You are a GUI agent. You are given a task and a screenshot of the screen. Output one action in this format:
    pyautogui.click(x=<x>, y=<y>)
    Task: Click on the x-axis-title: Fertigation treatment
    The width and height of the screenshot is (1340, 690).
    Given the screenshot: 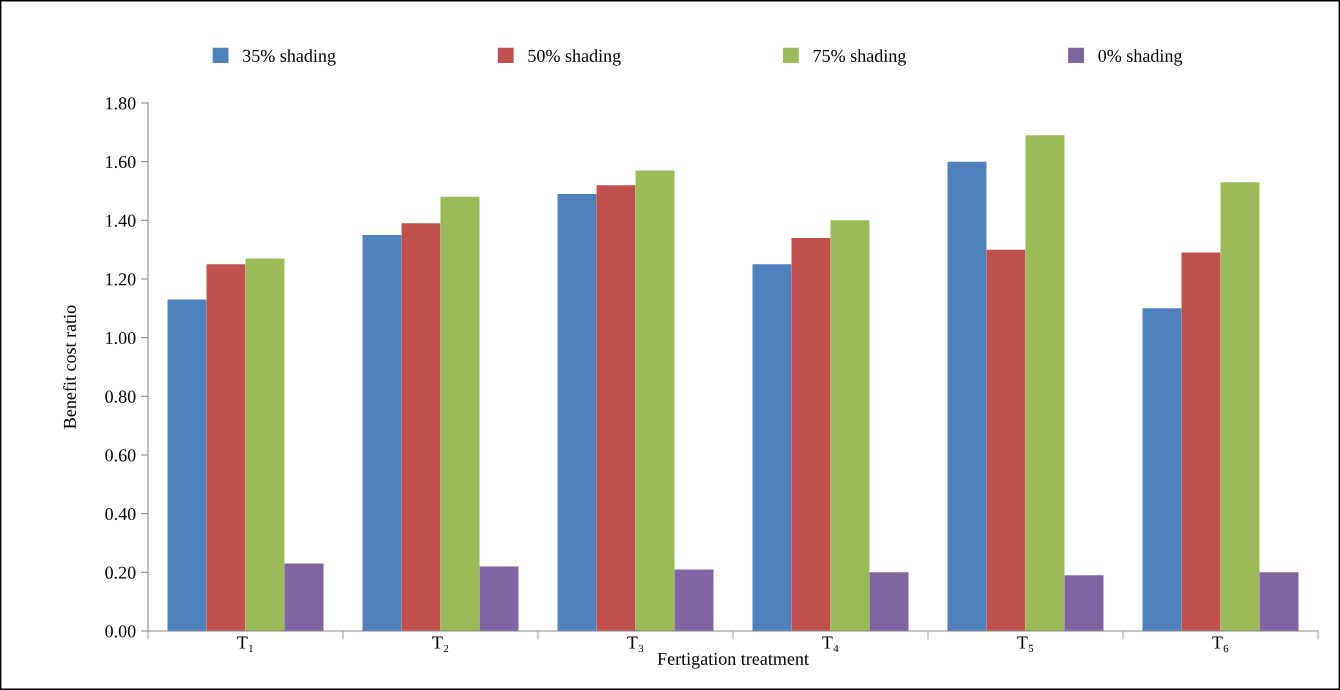 What is the action you would take?
    pyautogui.click(x=733, y=660)
    